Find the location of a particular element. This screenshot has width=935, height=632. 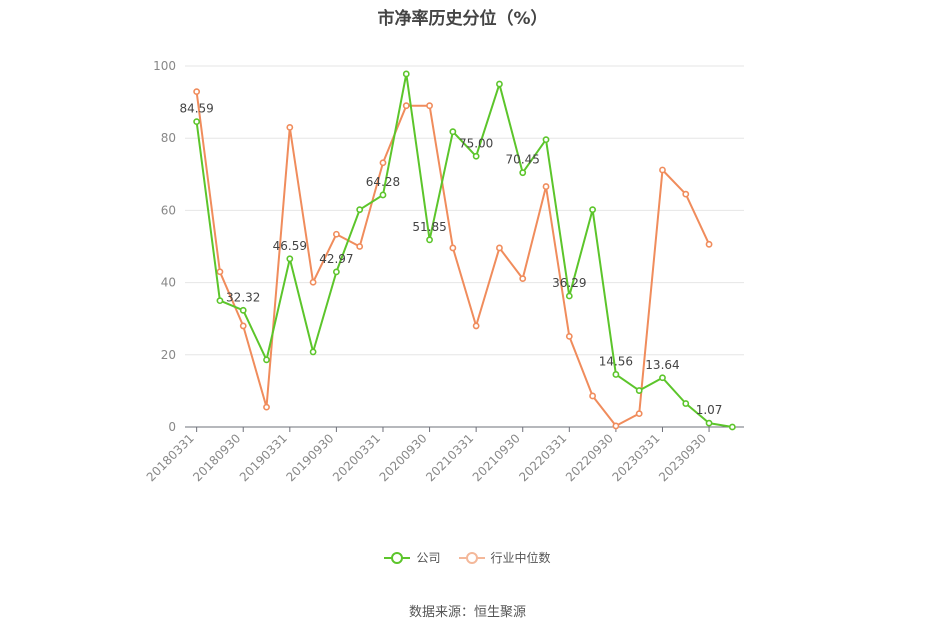

x-tick-label: 20230930 is located at coordinates (682, 457).